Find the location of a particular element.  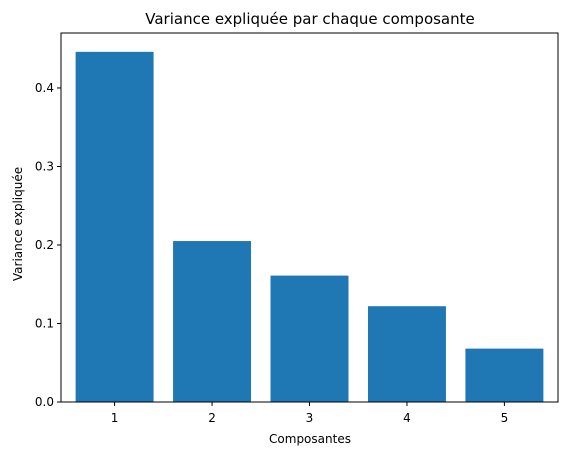

x-tick-label-3: 3 is located at coordinates (310, 418).